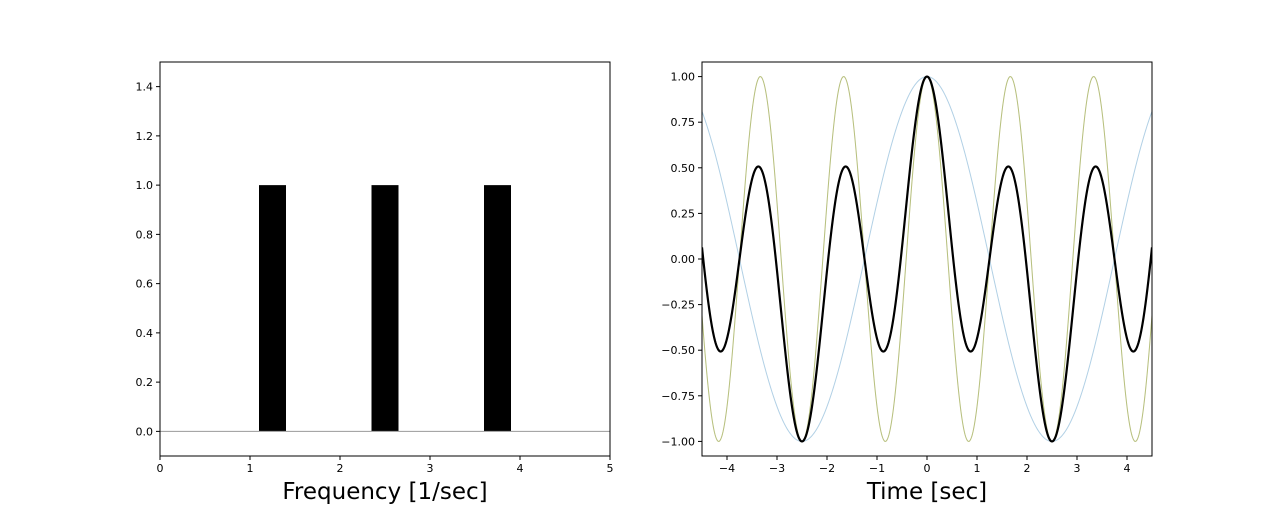 The height and width of the screenshot is (512, 1280). What do you see at coordinates (430, 468) in the screenshot?
I see `spectrum-x-tick-label: 3` at bounding box center [430, 468].